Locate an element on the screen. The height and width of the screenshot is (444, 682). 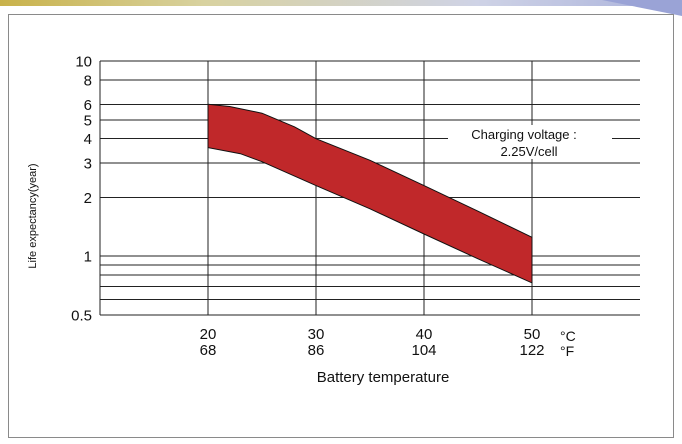
y-tick-label: 5 is located at coordinates (88, 120).